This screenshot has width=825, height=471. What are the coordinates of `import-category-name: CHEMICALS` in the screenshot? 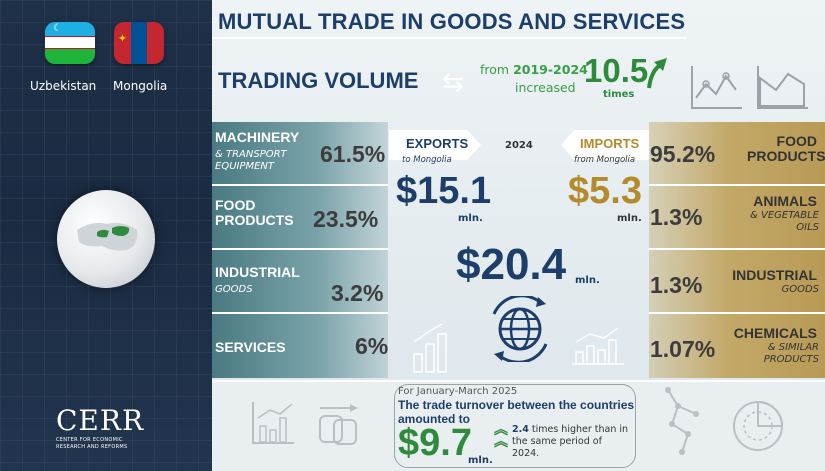 It's located at (775, 333).